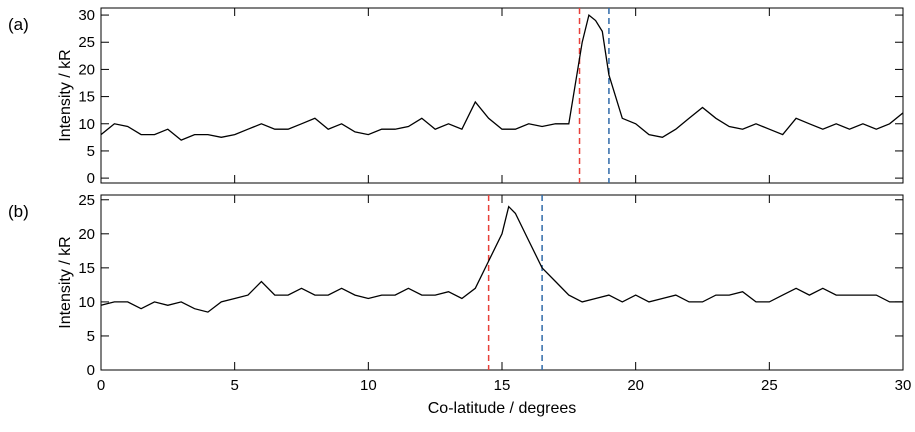 The width and height of the screenshot is (915, 432). I want to click on y-tick-label: 30, so click(86, 15).